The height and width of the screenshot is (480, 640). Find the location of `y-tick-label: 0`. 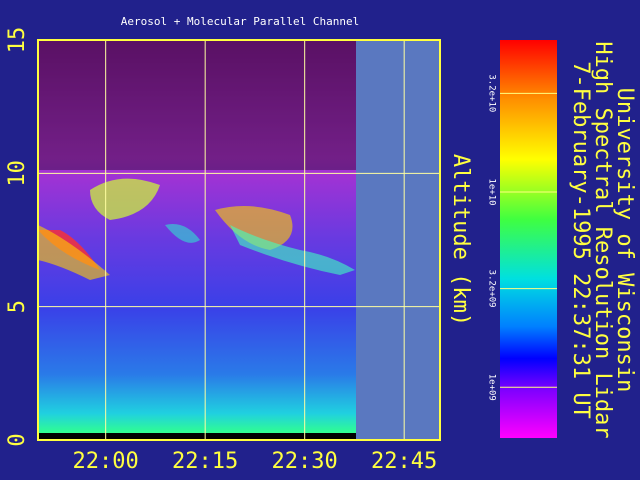

y-tick-label: 0 is located at coordinates (17, 439).